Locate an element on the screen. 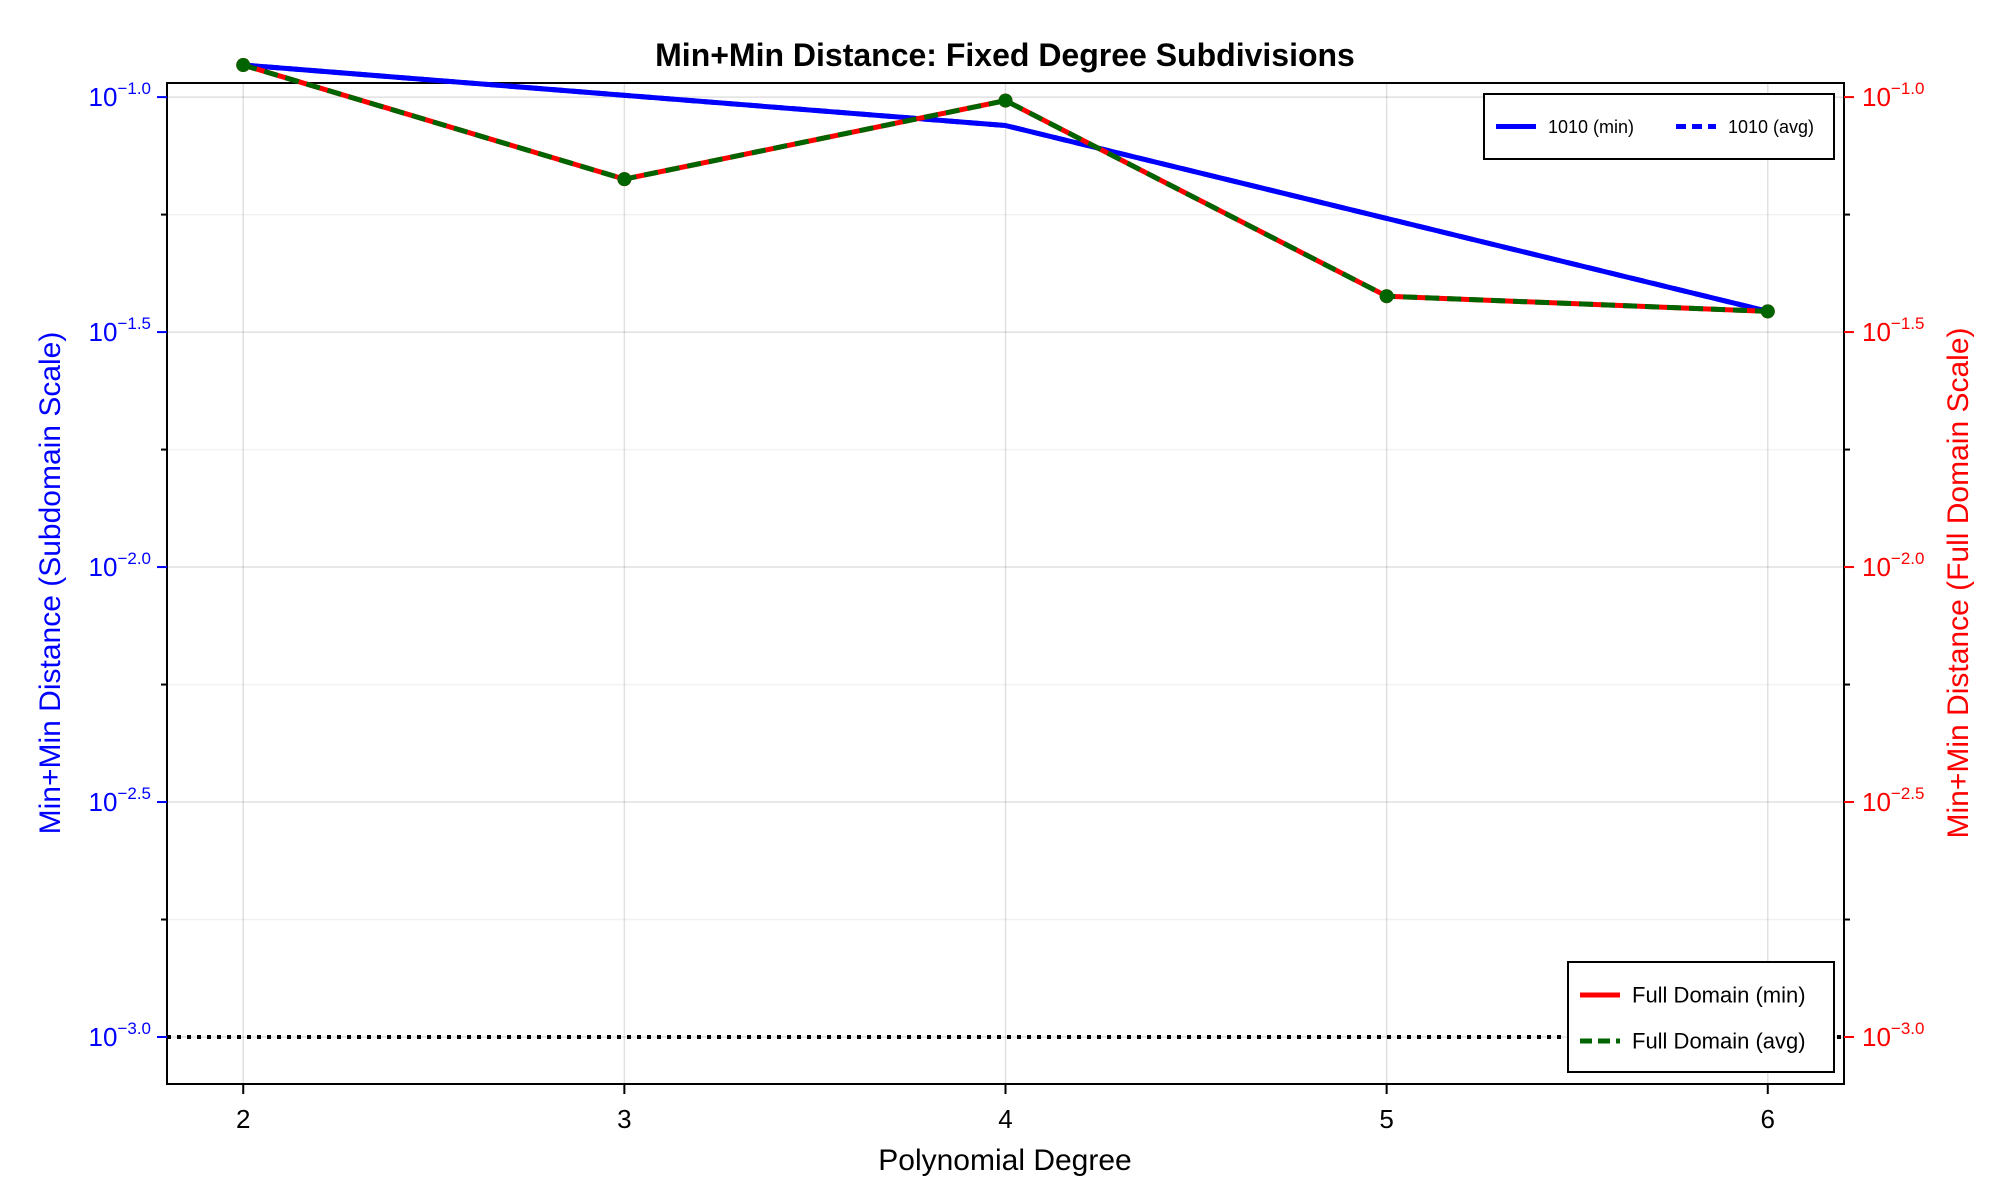  x-tick-label: 4 is located at coordinates (1005, 1119).